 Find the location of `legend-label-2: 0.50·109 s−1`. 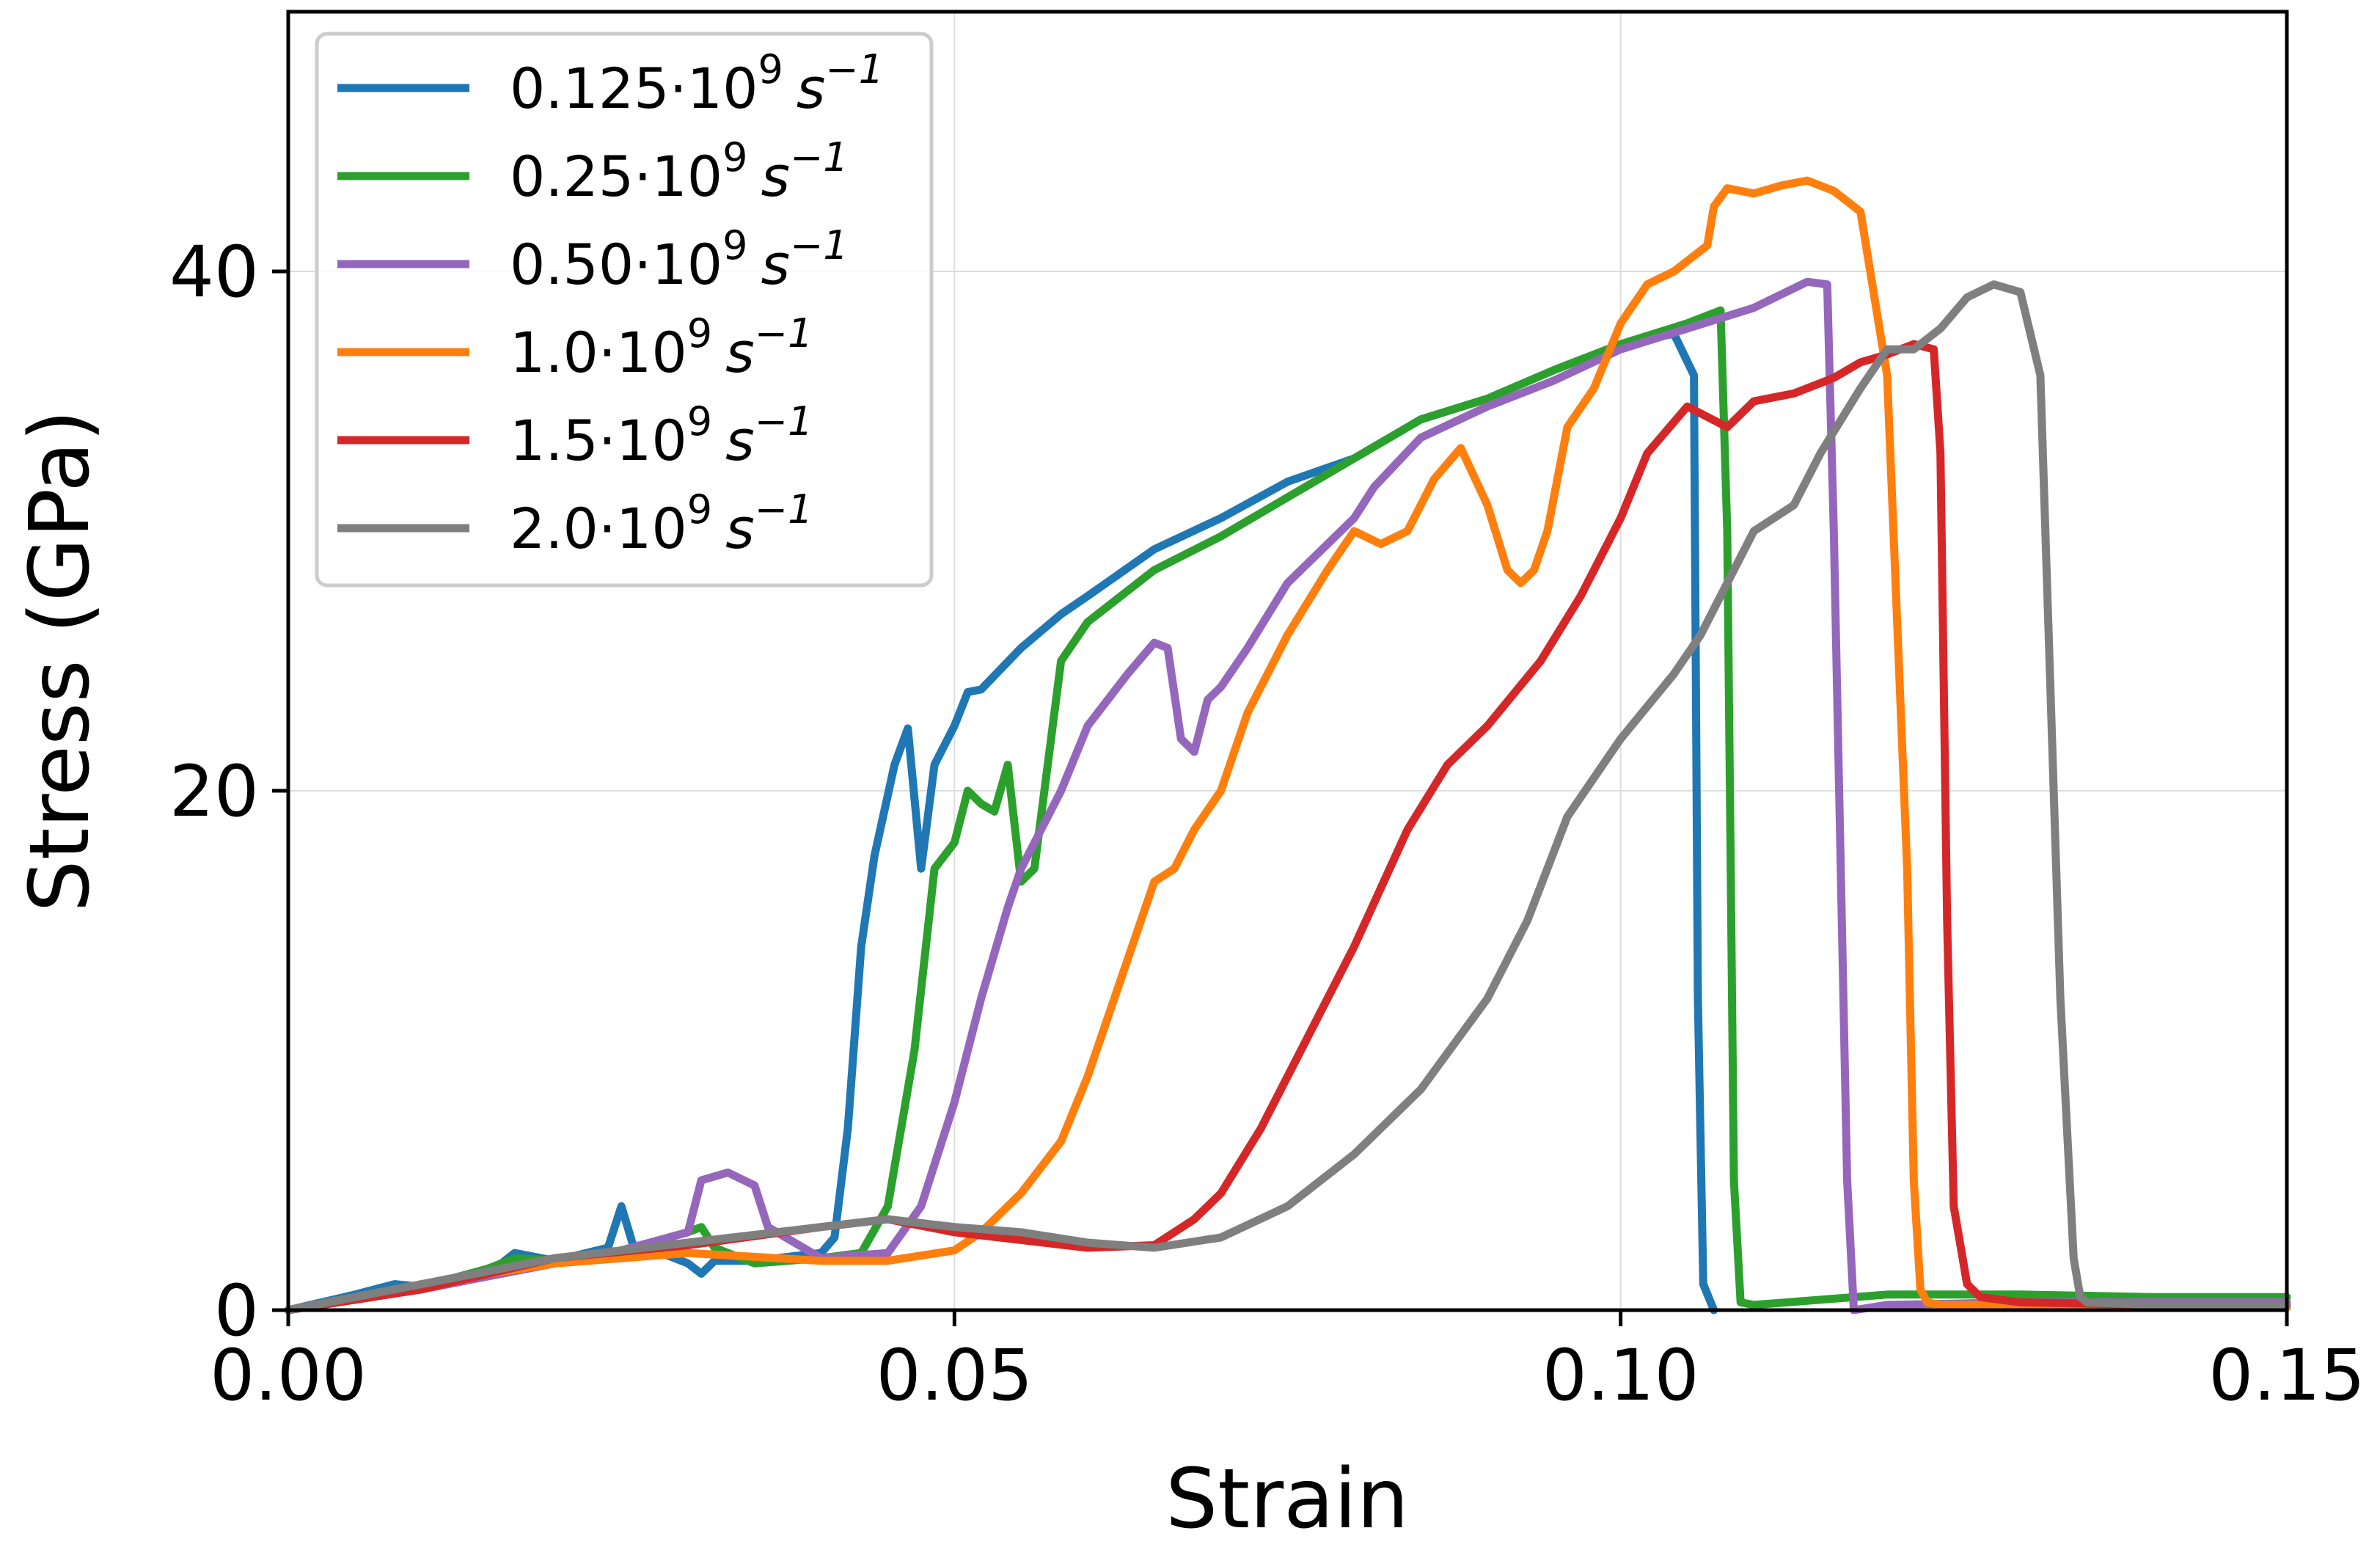

legend-label-2: 0.50·109 s−1 is located at coordinates (680, 259).